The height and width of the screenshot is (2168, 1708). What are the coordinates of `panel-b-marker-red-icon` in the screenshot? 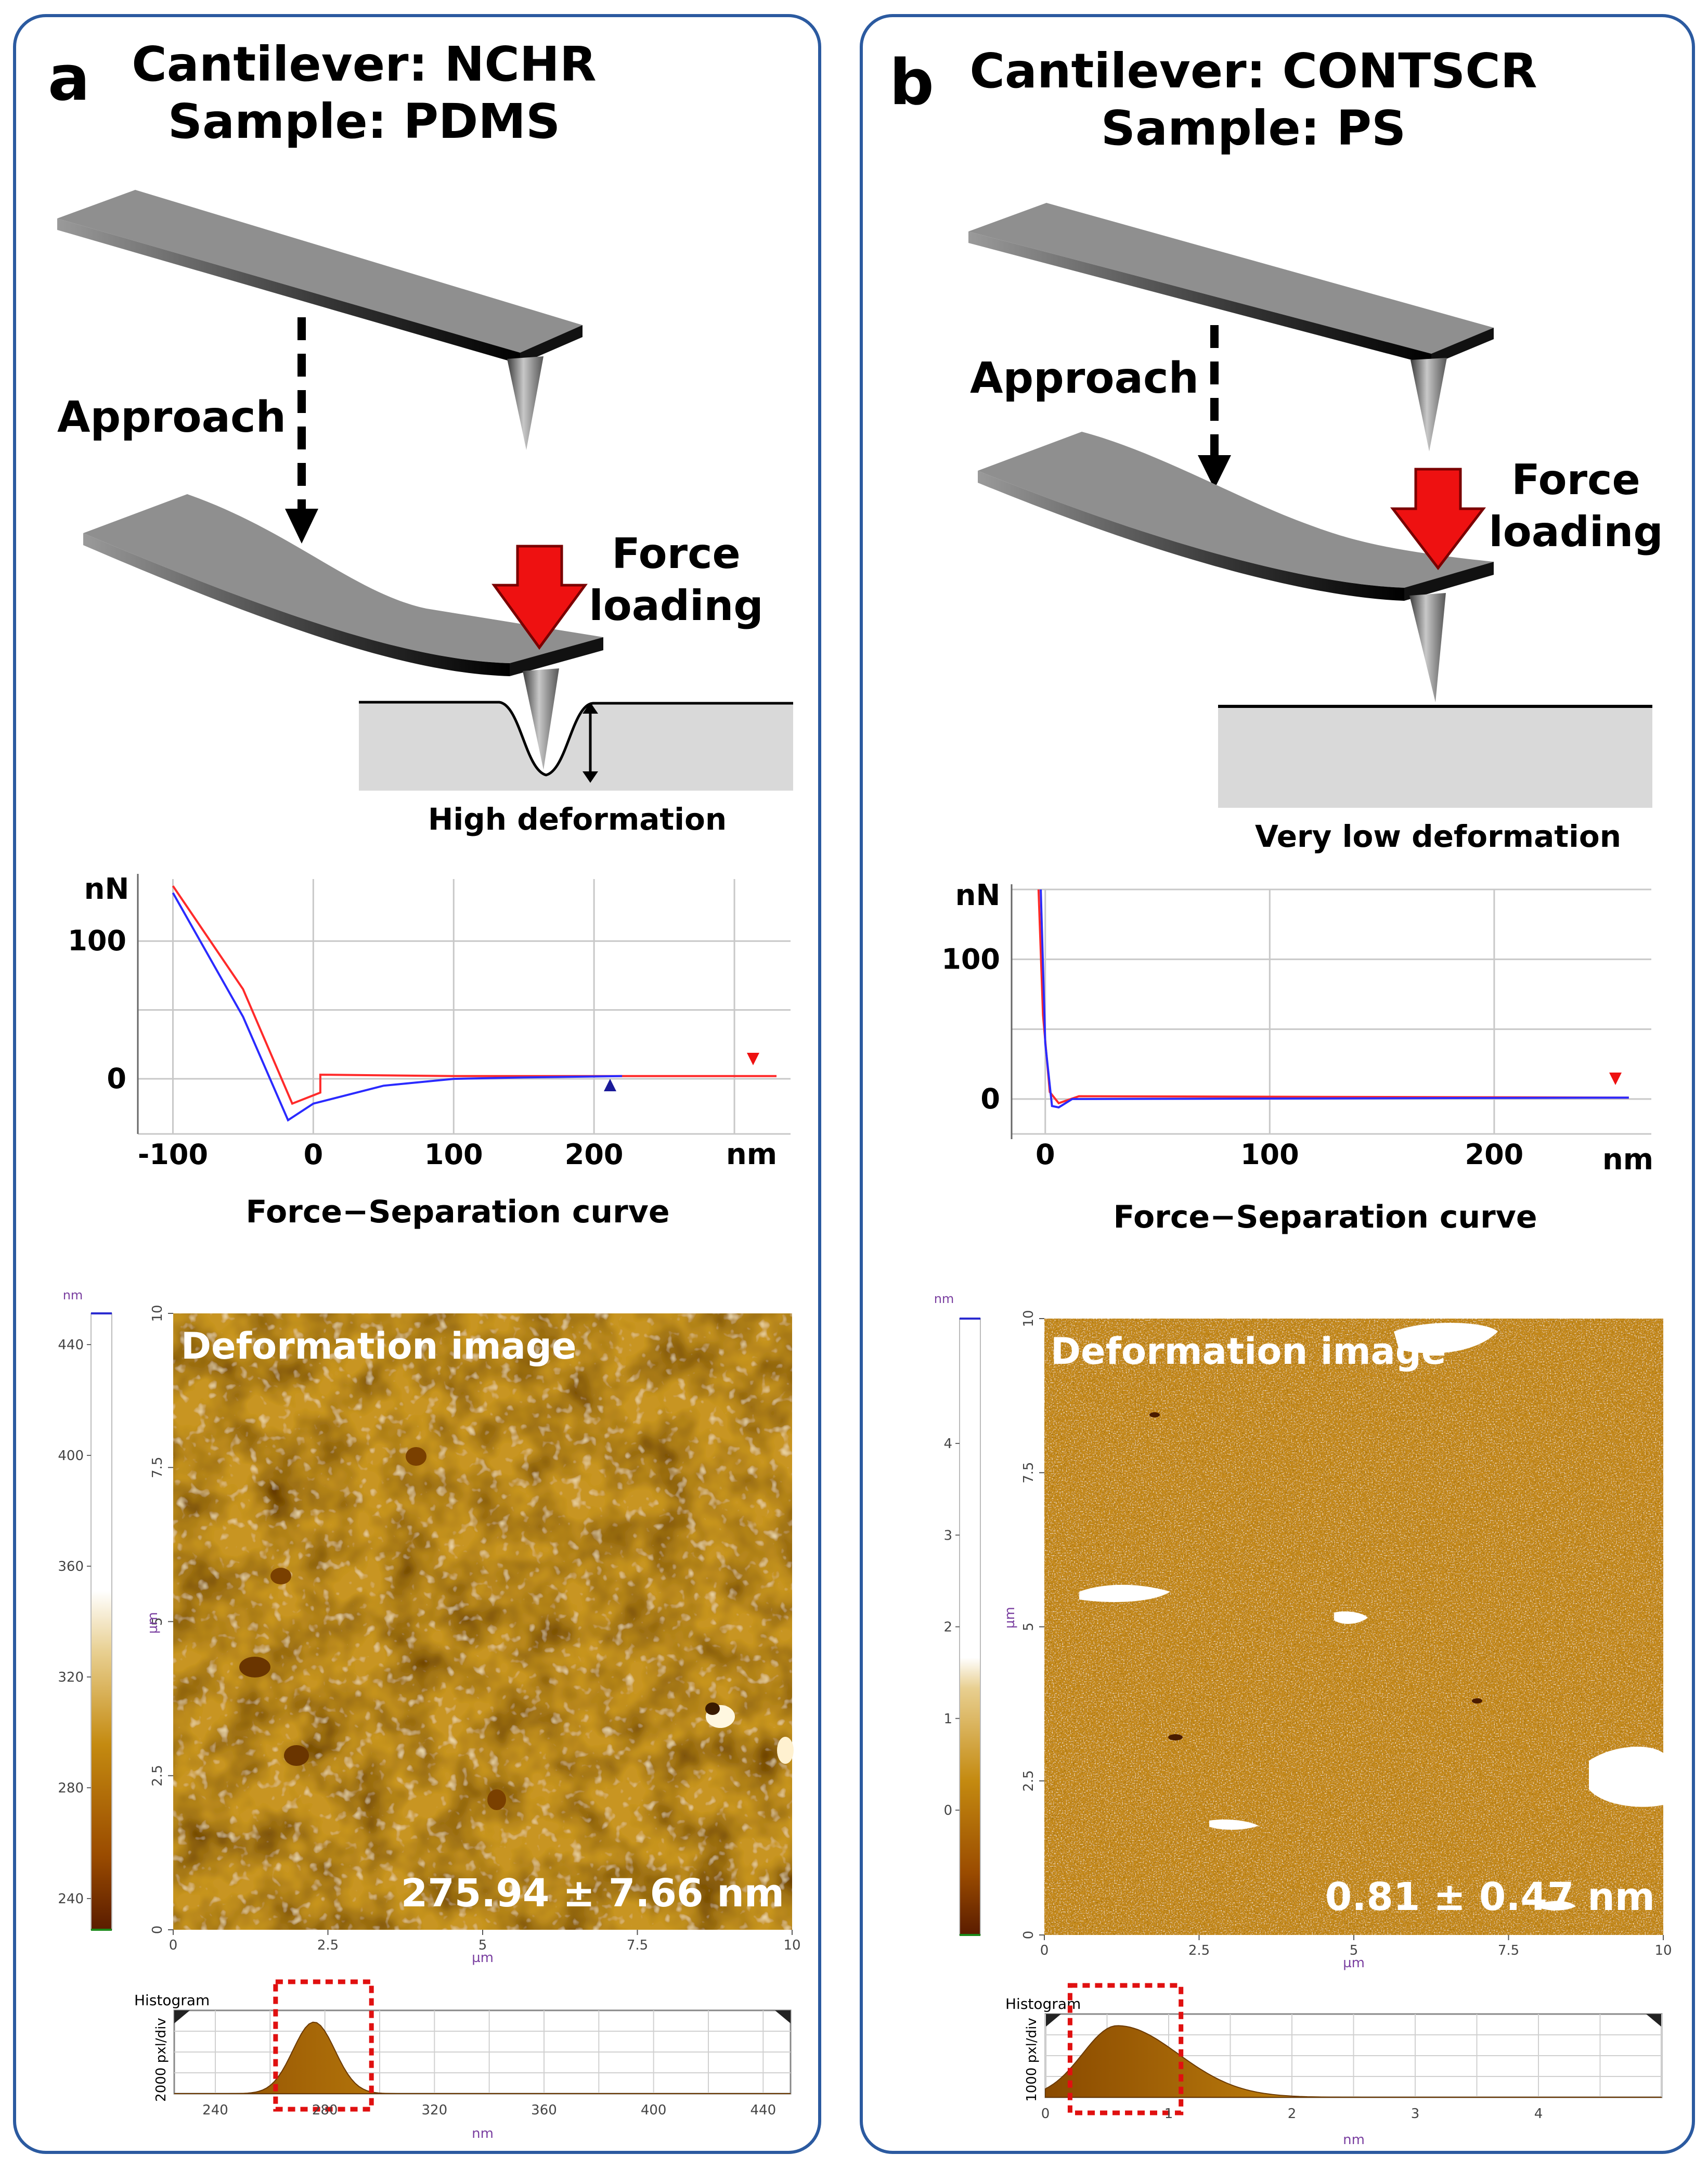 It's located at (1615, 1079).